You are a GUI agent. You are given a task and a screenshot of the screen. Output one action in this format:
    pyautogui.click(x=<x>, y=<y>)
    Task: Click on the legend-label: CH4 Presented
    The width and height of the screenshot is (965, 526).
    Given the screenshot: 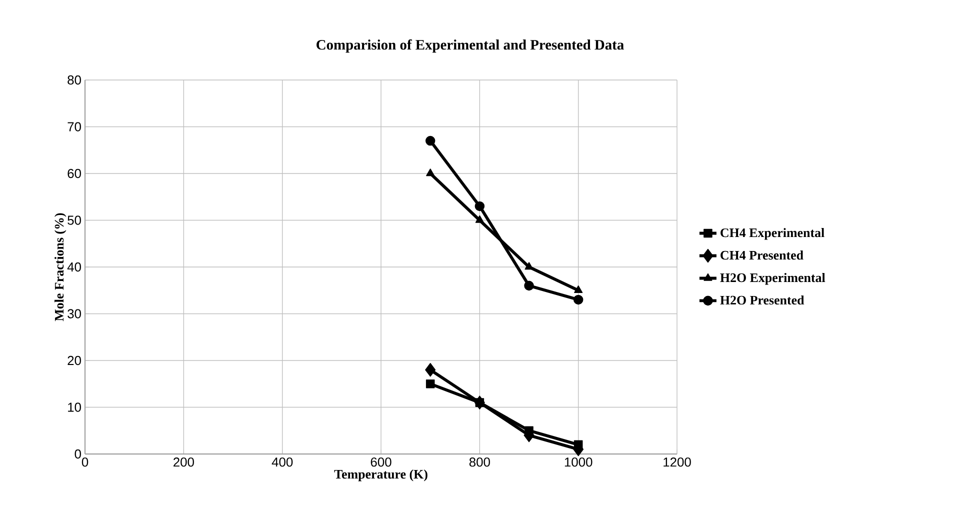 What is the action you would take?
    pyautogui.click(x=762, y=255)
    